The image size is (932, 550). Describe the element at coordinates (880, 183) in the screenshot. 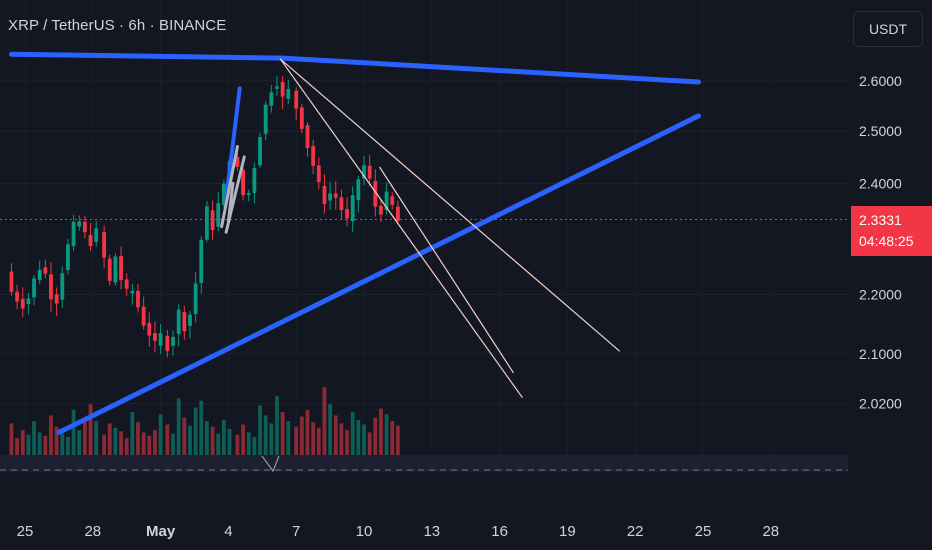

I see `price-tick-label: 2.4000` at that location.